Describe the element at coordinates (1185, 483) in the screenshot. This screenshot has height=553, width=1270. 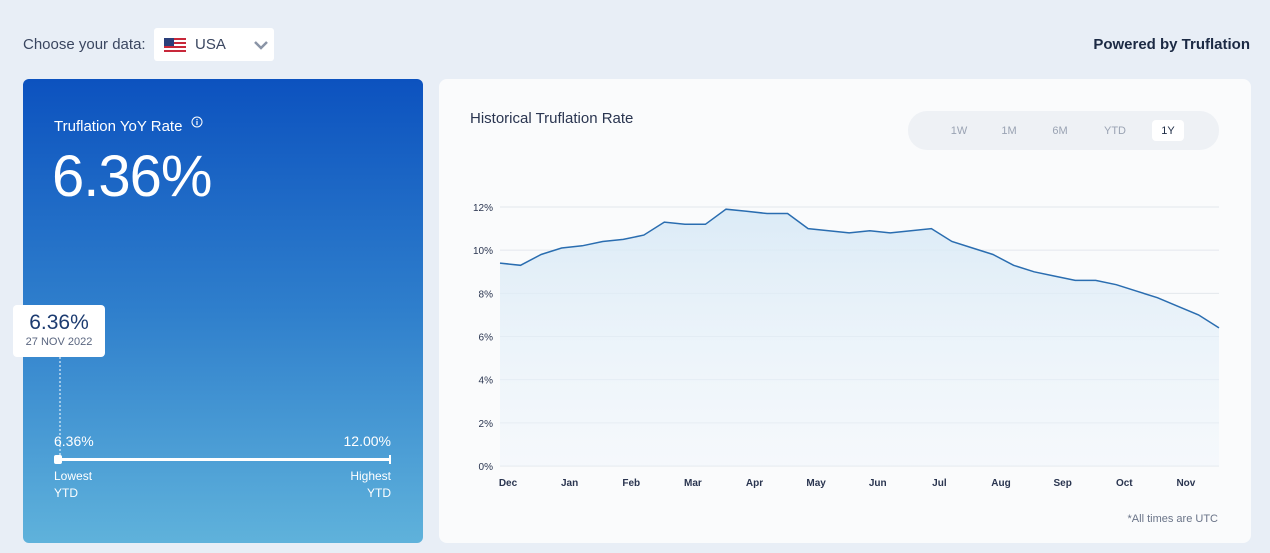
I see `x-tick-label: Nov` at that location.